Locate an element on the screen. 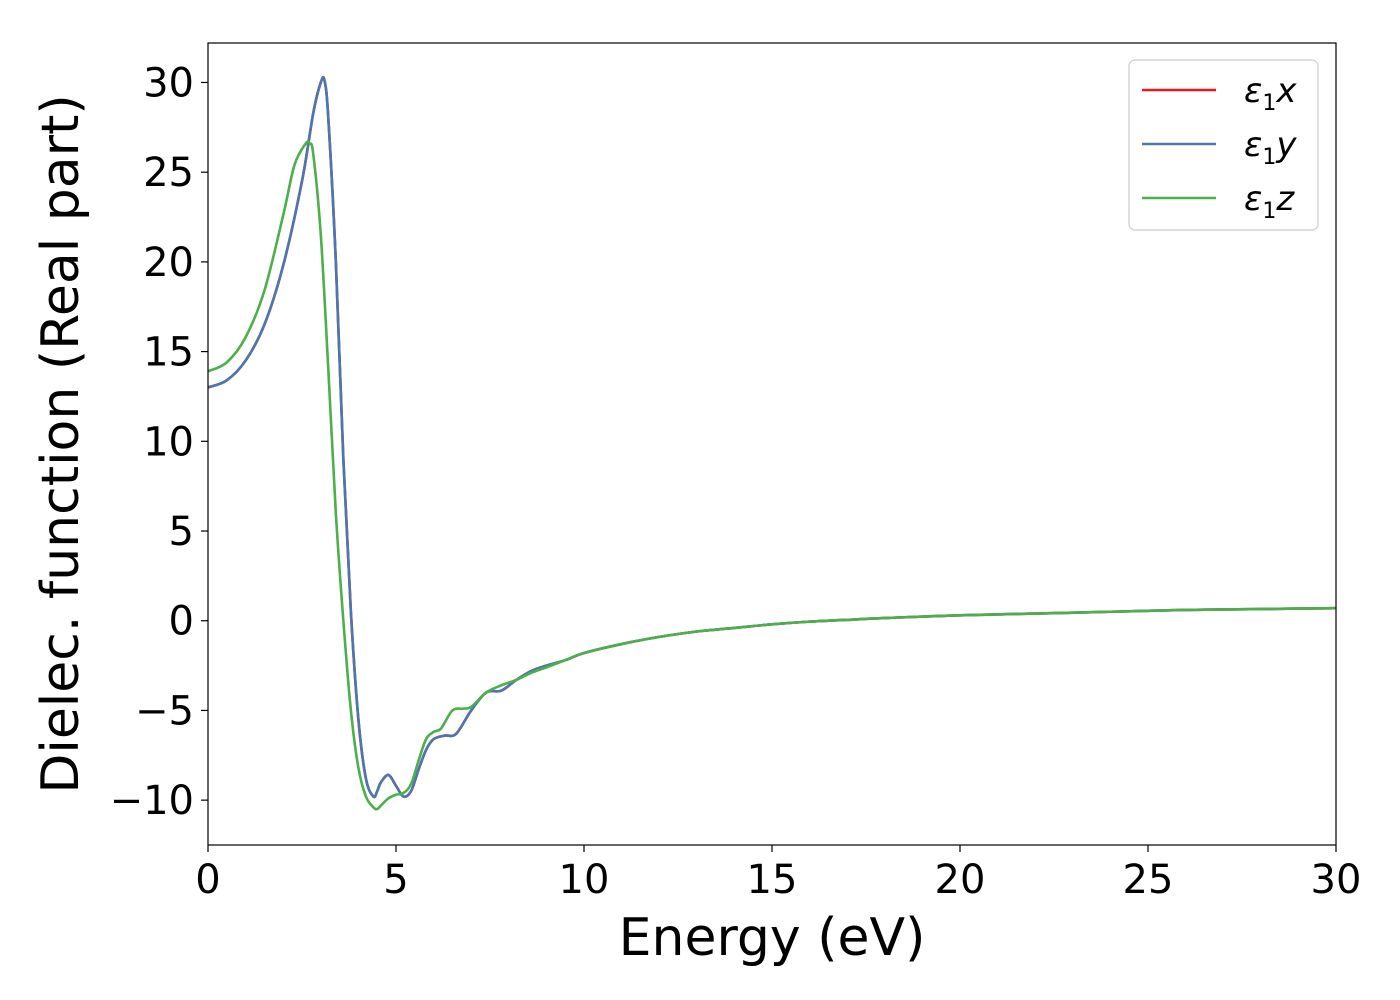  y-axis-ticks: 30 25 20 15 10 5 0 −5 −10 is located at coordinates (159, 442).